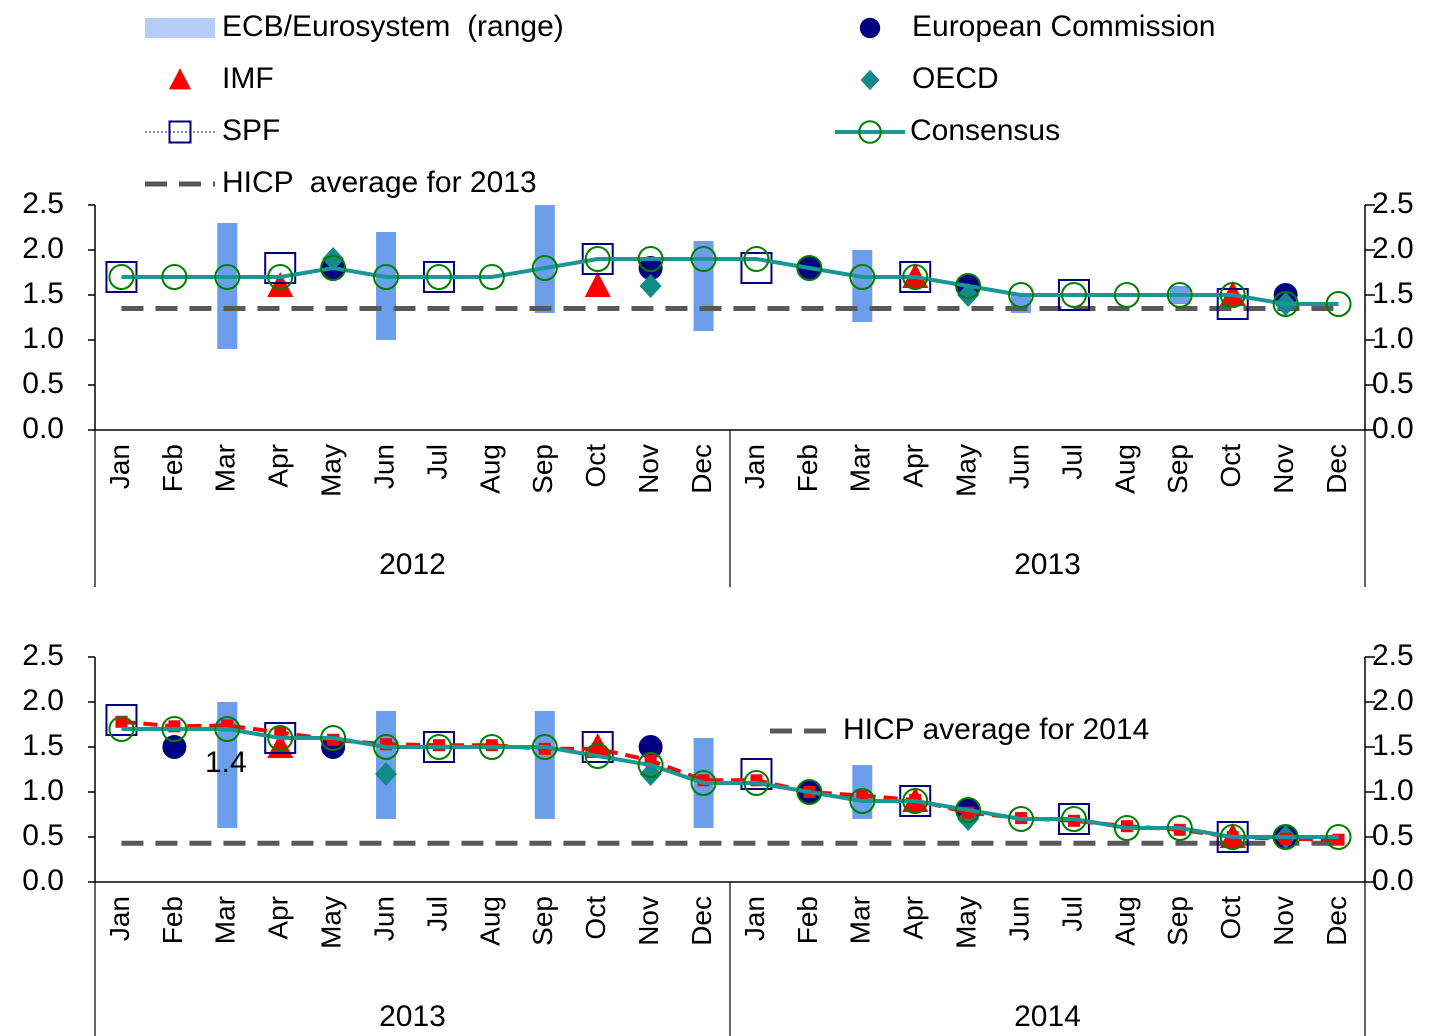 This screenshot has height=1036, width=1447. Describe the element at coordinates (1393, 293) in the screenshot. I see `y2-tick-label: 1.5` at that location.